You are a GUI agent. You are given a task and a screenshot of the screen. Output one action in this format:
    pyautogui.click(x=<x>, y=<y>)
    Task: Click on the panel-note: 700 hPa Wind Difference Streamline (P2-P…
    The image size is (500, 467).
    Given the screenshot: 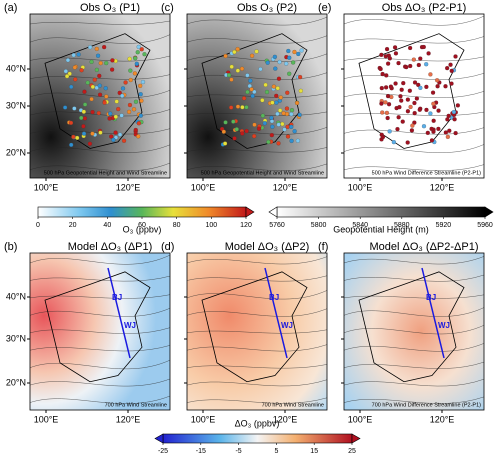 What is the action you would take?
    pyautogui.click(x=427, y=405)
    